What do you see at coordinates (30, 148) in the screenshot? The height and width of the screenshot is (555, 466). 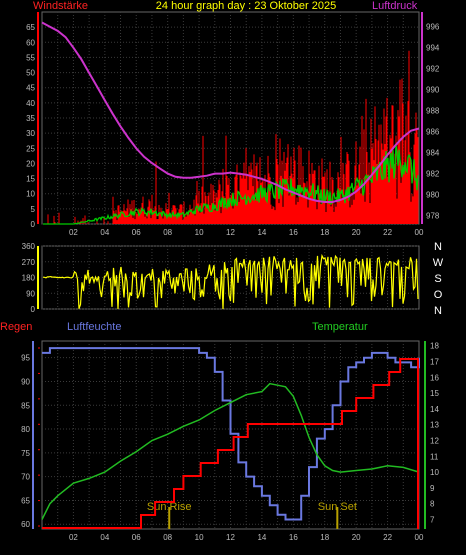 I see `y-left-tick-label: 25` at bounding box center [30, 148].